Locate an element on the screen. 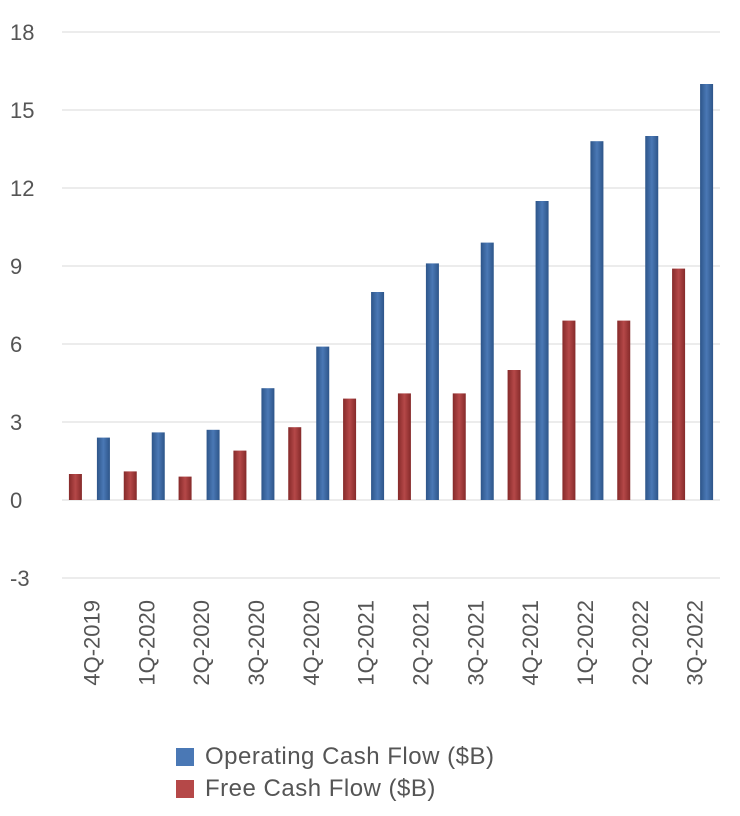  bar-operating-cash-flow-b-2q-2022 is located at coordinates (652, 318).